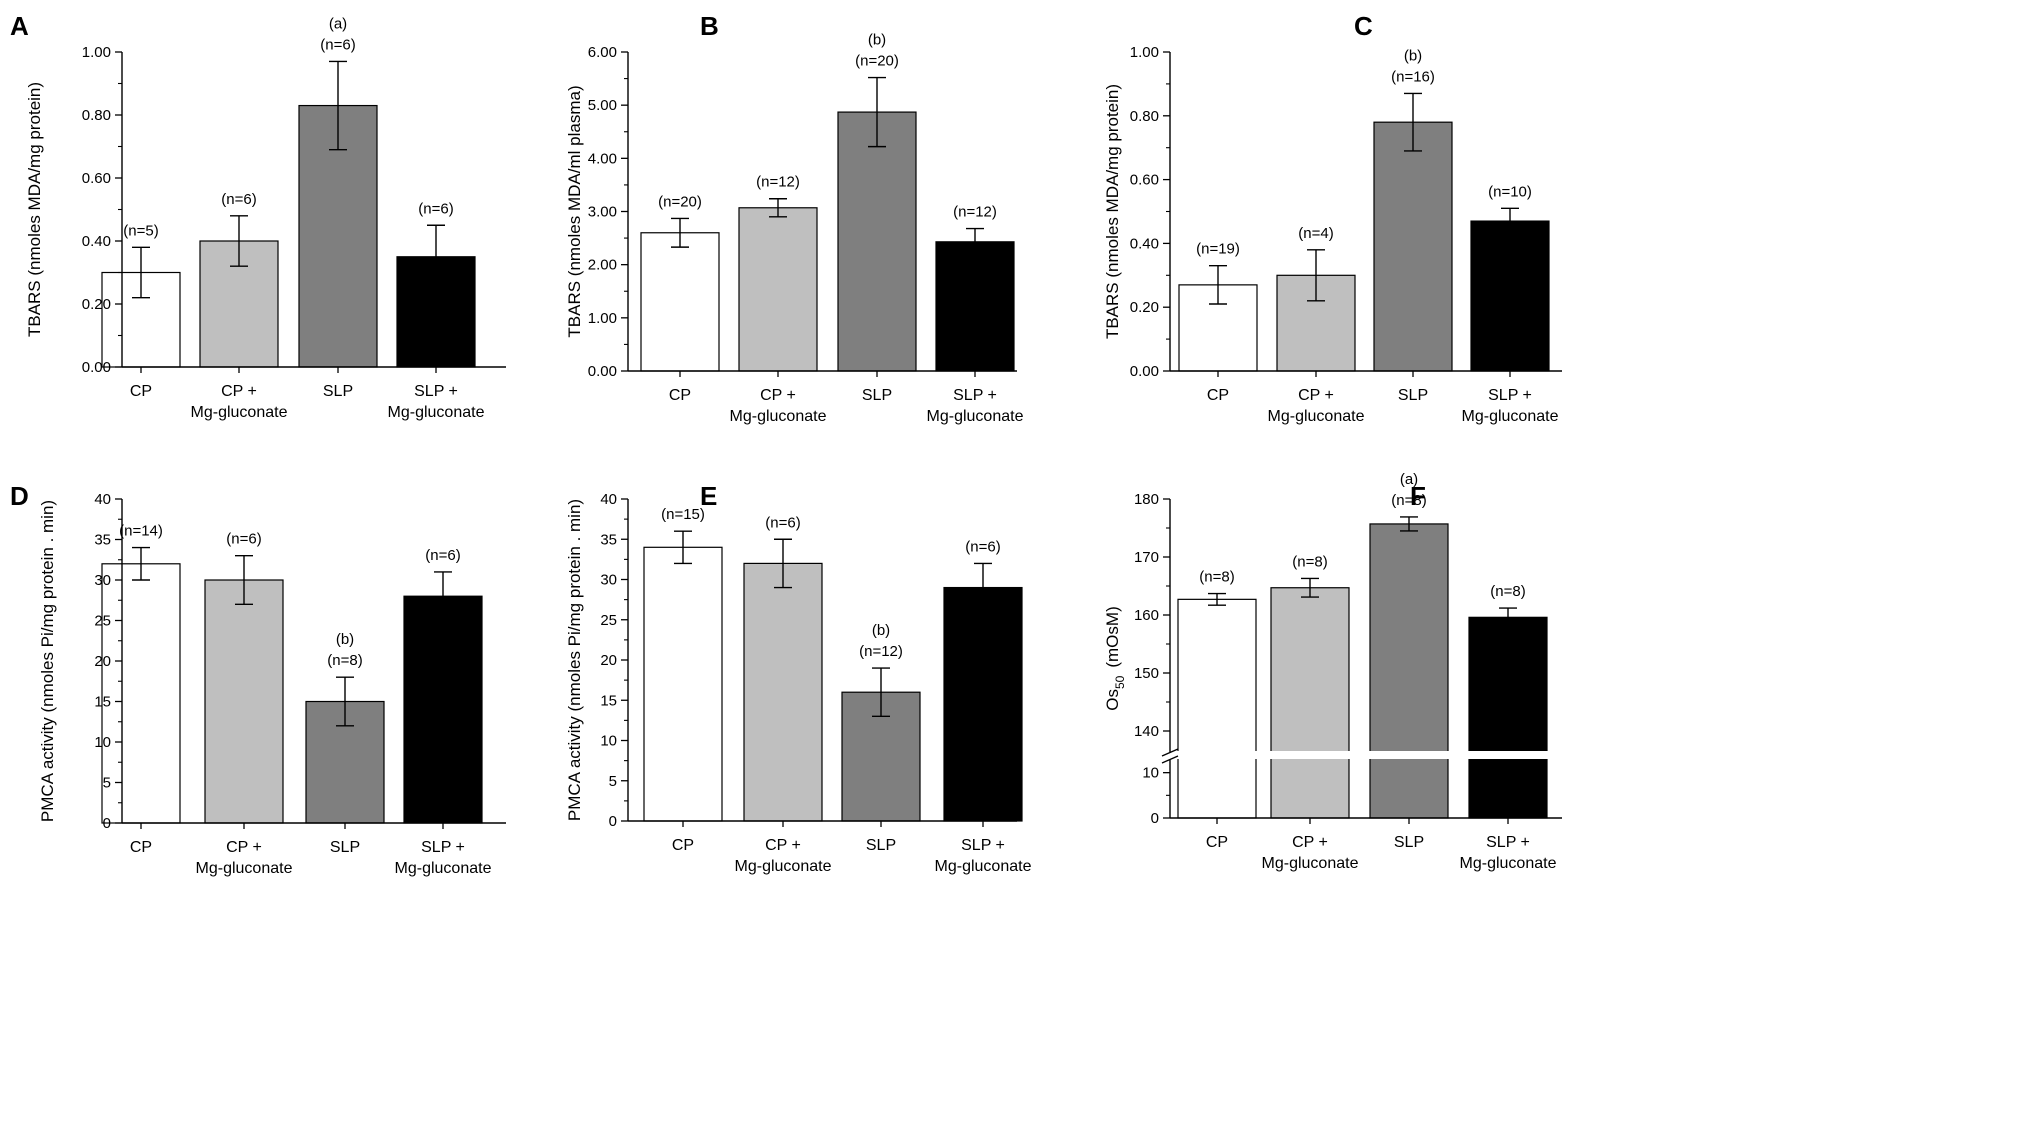 This screenshot has width=2033, height=1129. What do you see at coordinates (602, 105) in the screenshot?
I see `y-tick-label: 5.00` at bounding box center [602, 105].